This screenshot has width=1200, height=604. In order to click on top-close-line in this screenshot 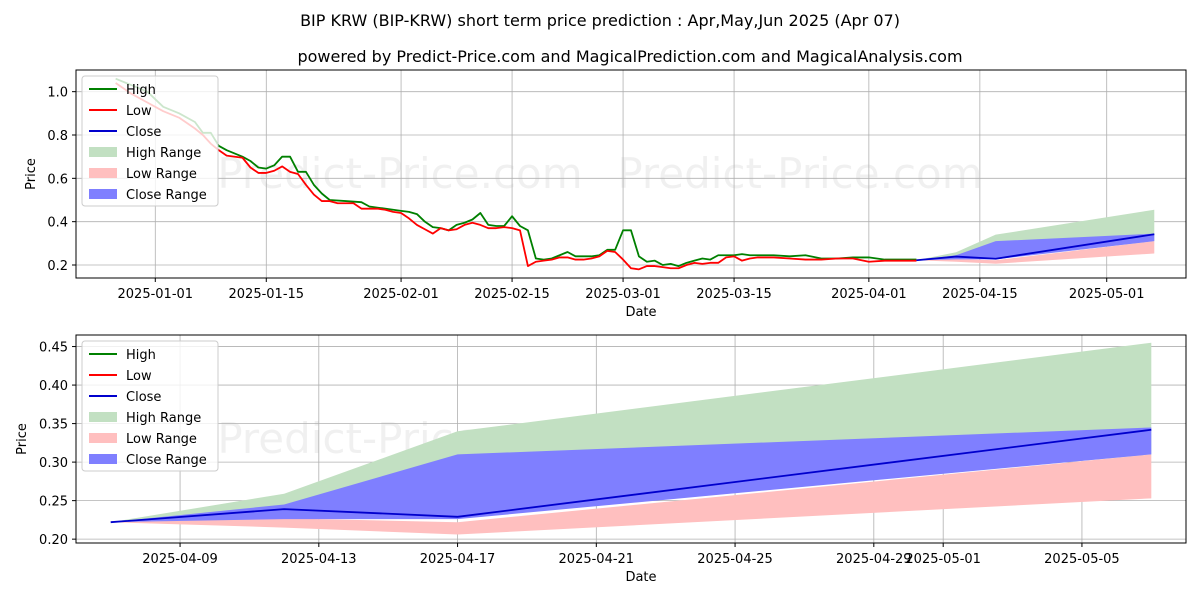, I will do `click(1035, 247)`.